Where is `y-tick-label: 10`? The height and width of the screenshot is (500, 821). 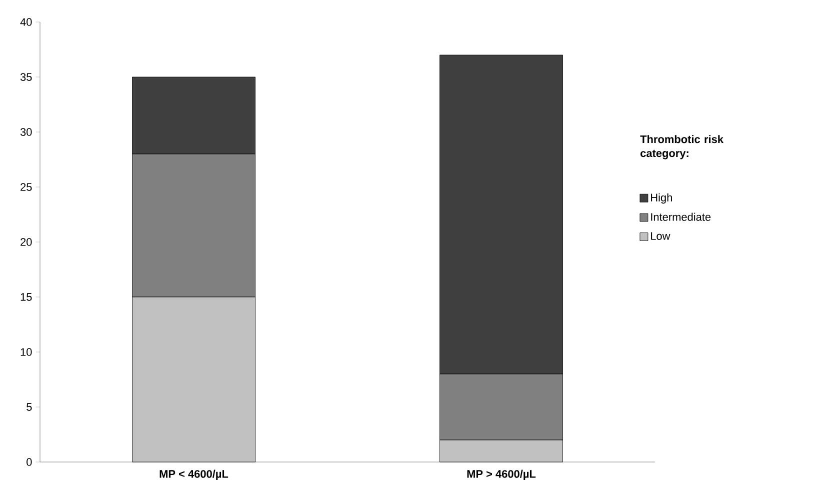
y-tick-label: 10 is located at coordinates (26, 352).